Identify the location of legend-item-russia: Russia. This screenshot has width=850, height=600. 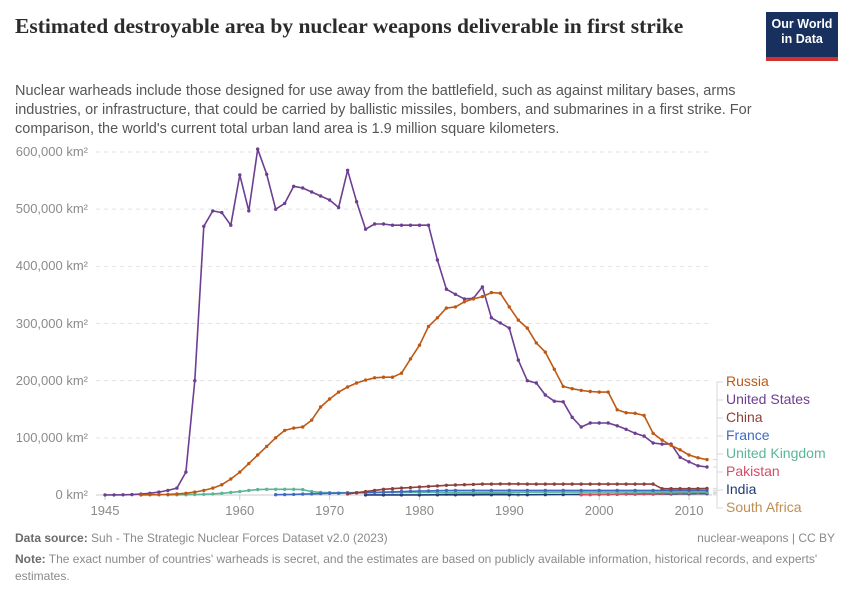
(747, 381).